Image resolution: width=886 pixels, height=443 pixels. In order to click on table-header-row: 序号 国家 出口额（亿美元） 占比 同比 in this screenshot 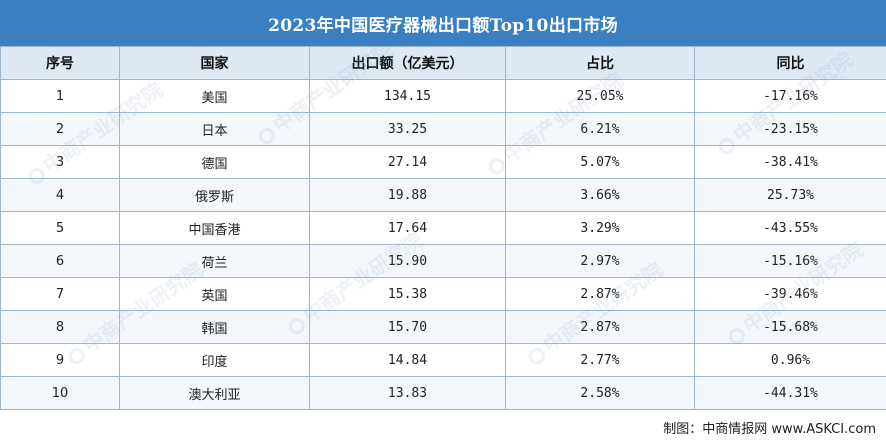, I will do `click(443, 63)`.